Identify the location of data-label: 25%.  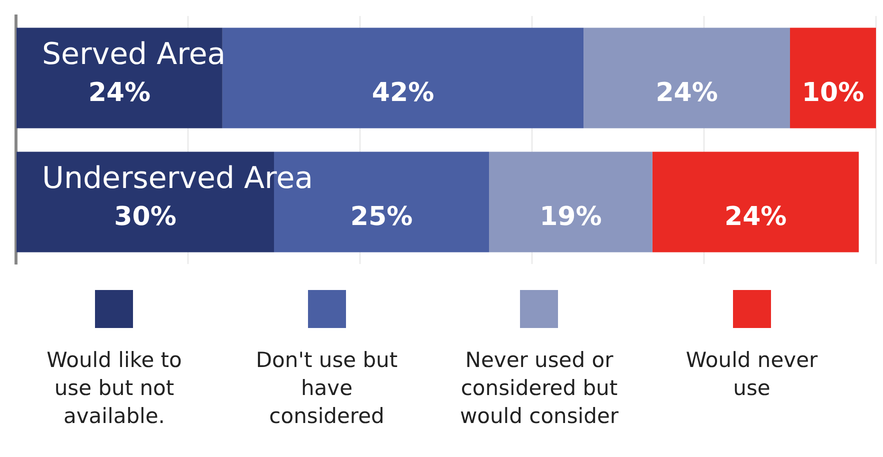
(381, 217).